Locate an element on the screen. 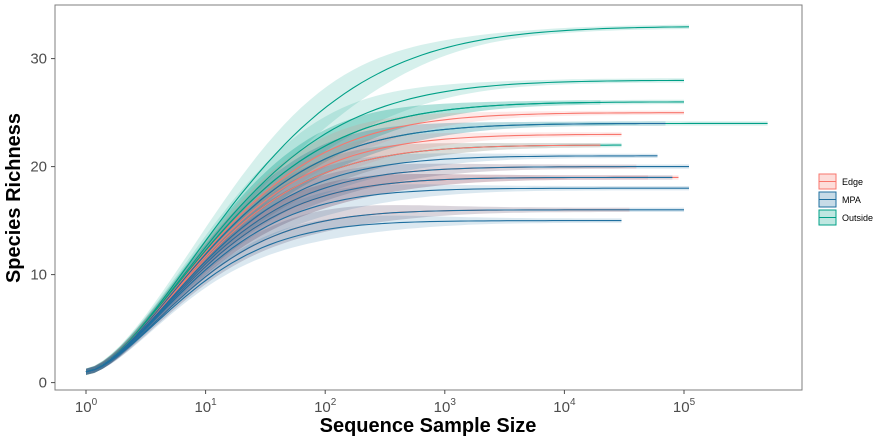 The image size is (884, 442). x-tick-label: 10⁰ is located at coordinates (86, 406).